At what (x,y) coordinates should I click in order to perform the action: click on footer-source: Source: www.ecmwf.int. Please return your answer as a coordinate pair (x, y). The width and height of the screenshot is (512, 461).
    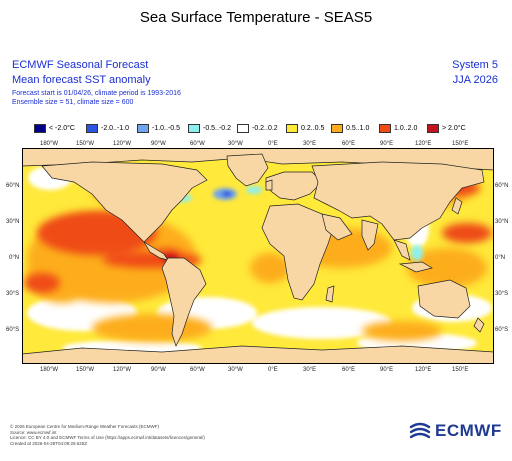
    Looking at the image, I should click on (33, 432).